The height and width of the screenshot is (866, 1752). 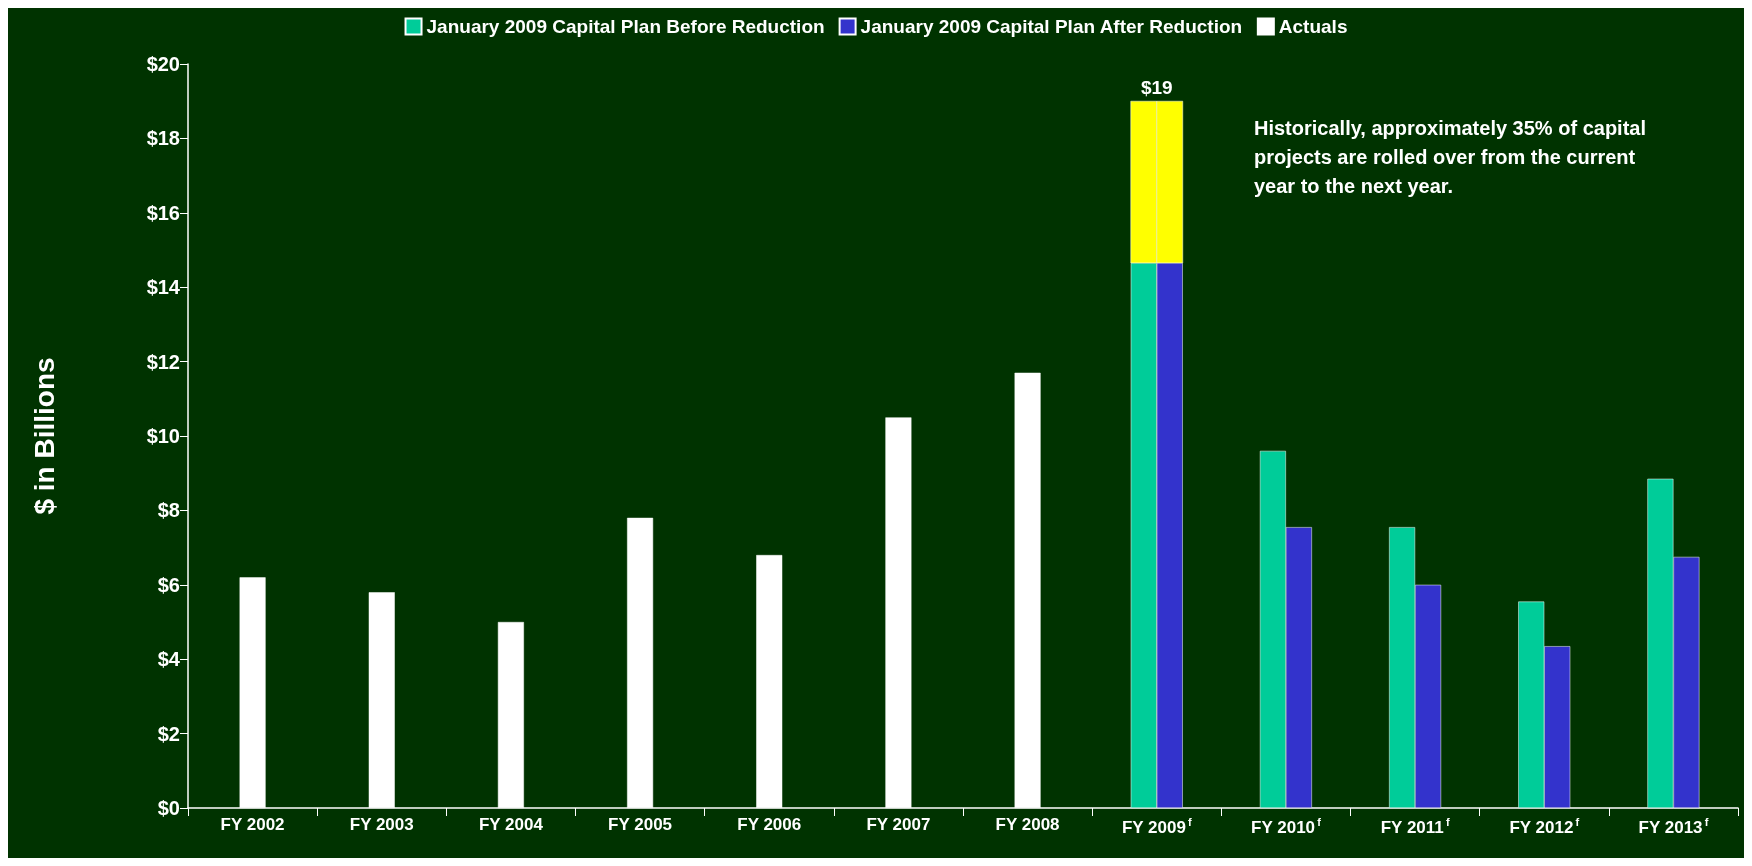 I want to click on y-tick-label: $18, so click(x=163, y=138).